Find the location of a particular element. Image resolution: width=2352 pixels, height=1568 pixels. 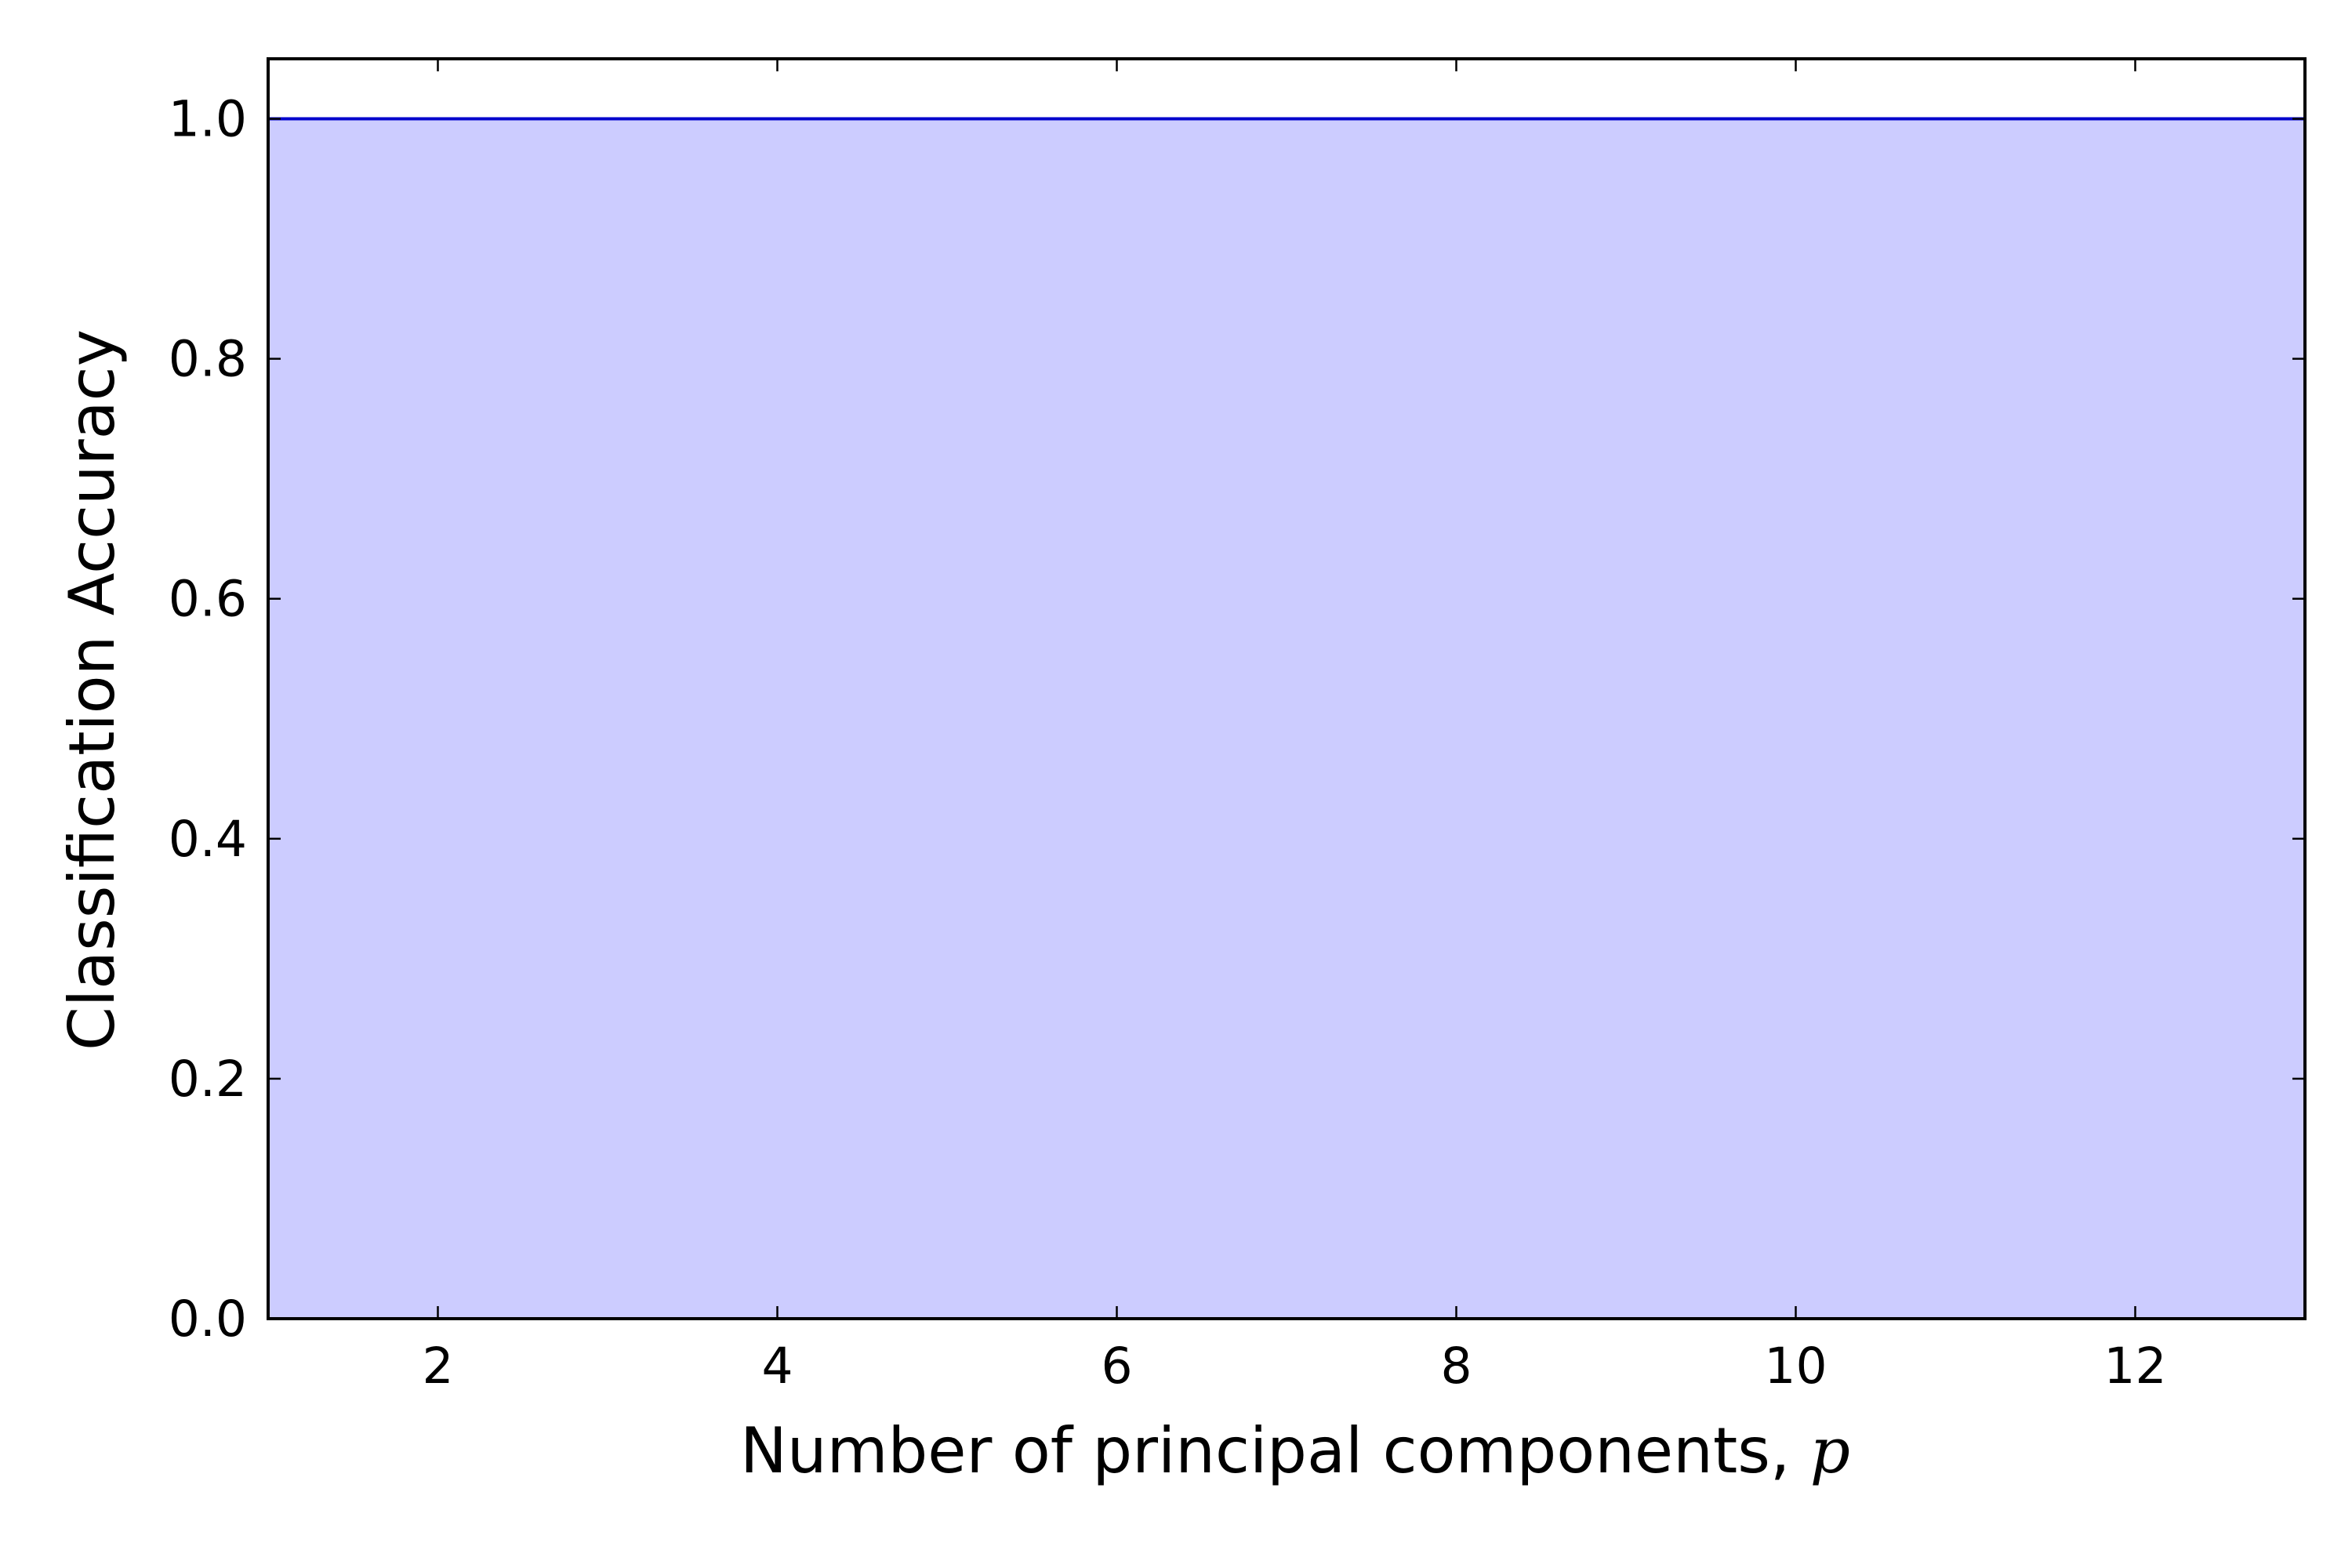

x-axis-label: Number of principal components, p is located at coordinates (1295, 1450).